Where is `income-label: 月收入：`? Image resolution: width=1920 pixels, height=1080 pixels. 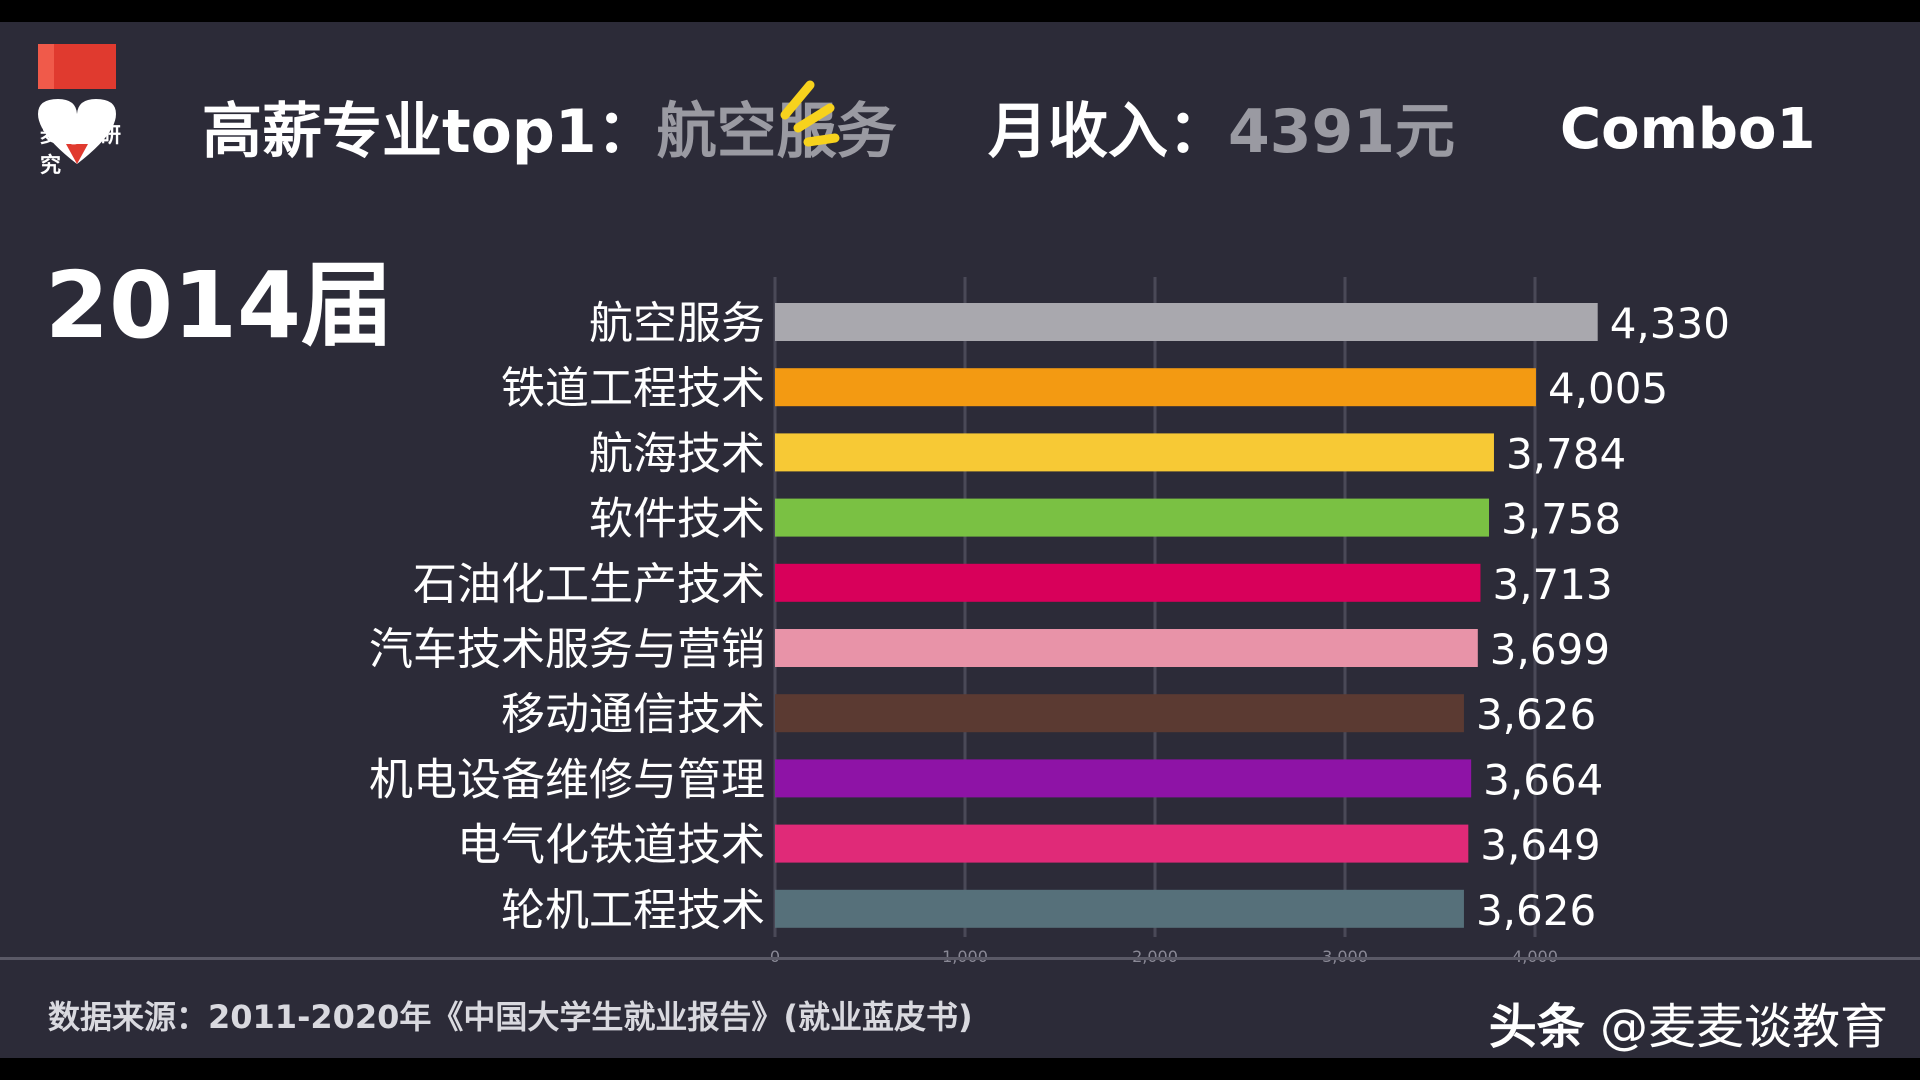
income-label: 月收入： is located at coordinates (1108, 132).